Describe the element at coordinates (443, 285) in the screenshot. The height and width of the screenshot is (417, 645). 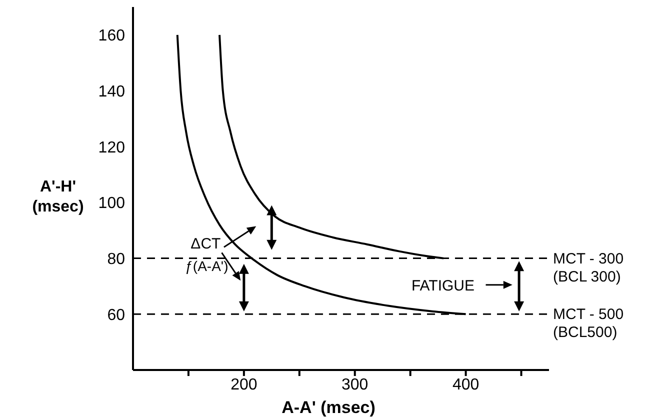
I see `annotation: FATIGUE` at that location.